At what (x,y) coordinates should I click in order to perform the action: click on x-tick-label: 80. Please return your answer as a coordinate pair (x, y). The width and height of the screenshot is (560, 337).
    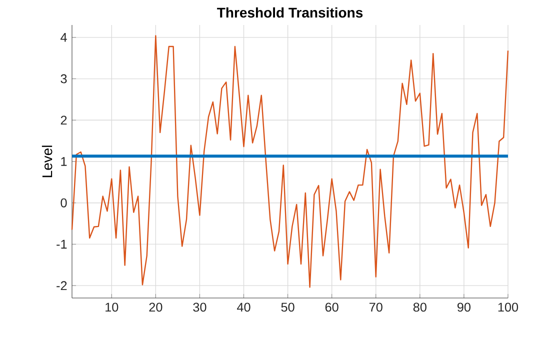
    Looking at the image, I should click on (419, 307).